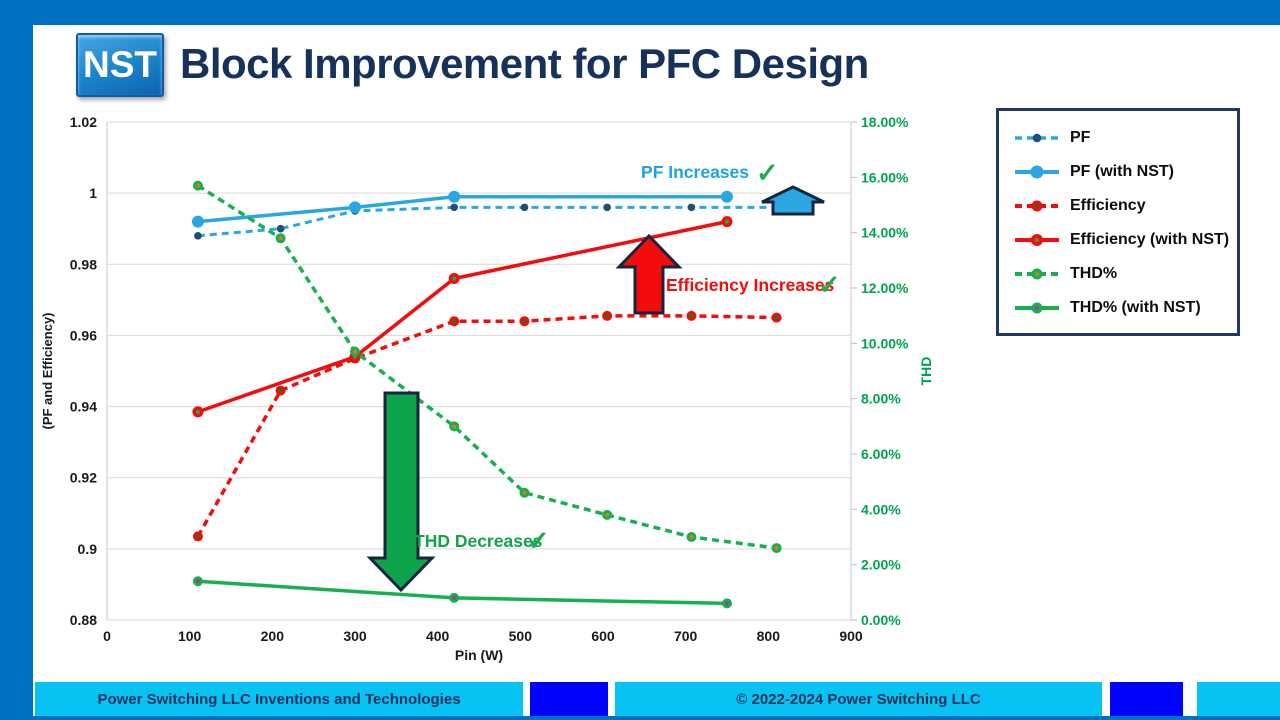  I want to click on footer-center-block: © 2022-2024 Power Switching LLC, so click(858, 699).